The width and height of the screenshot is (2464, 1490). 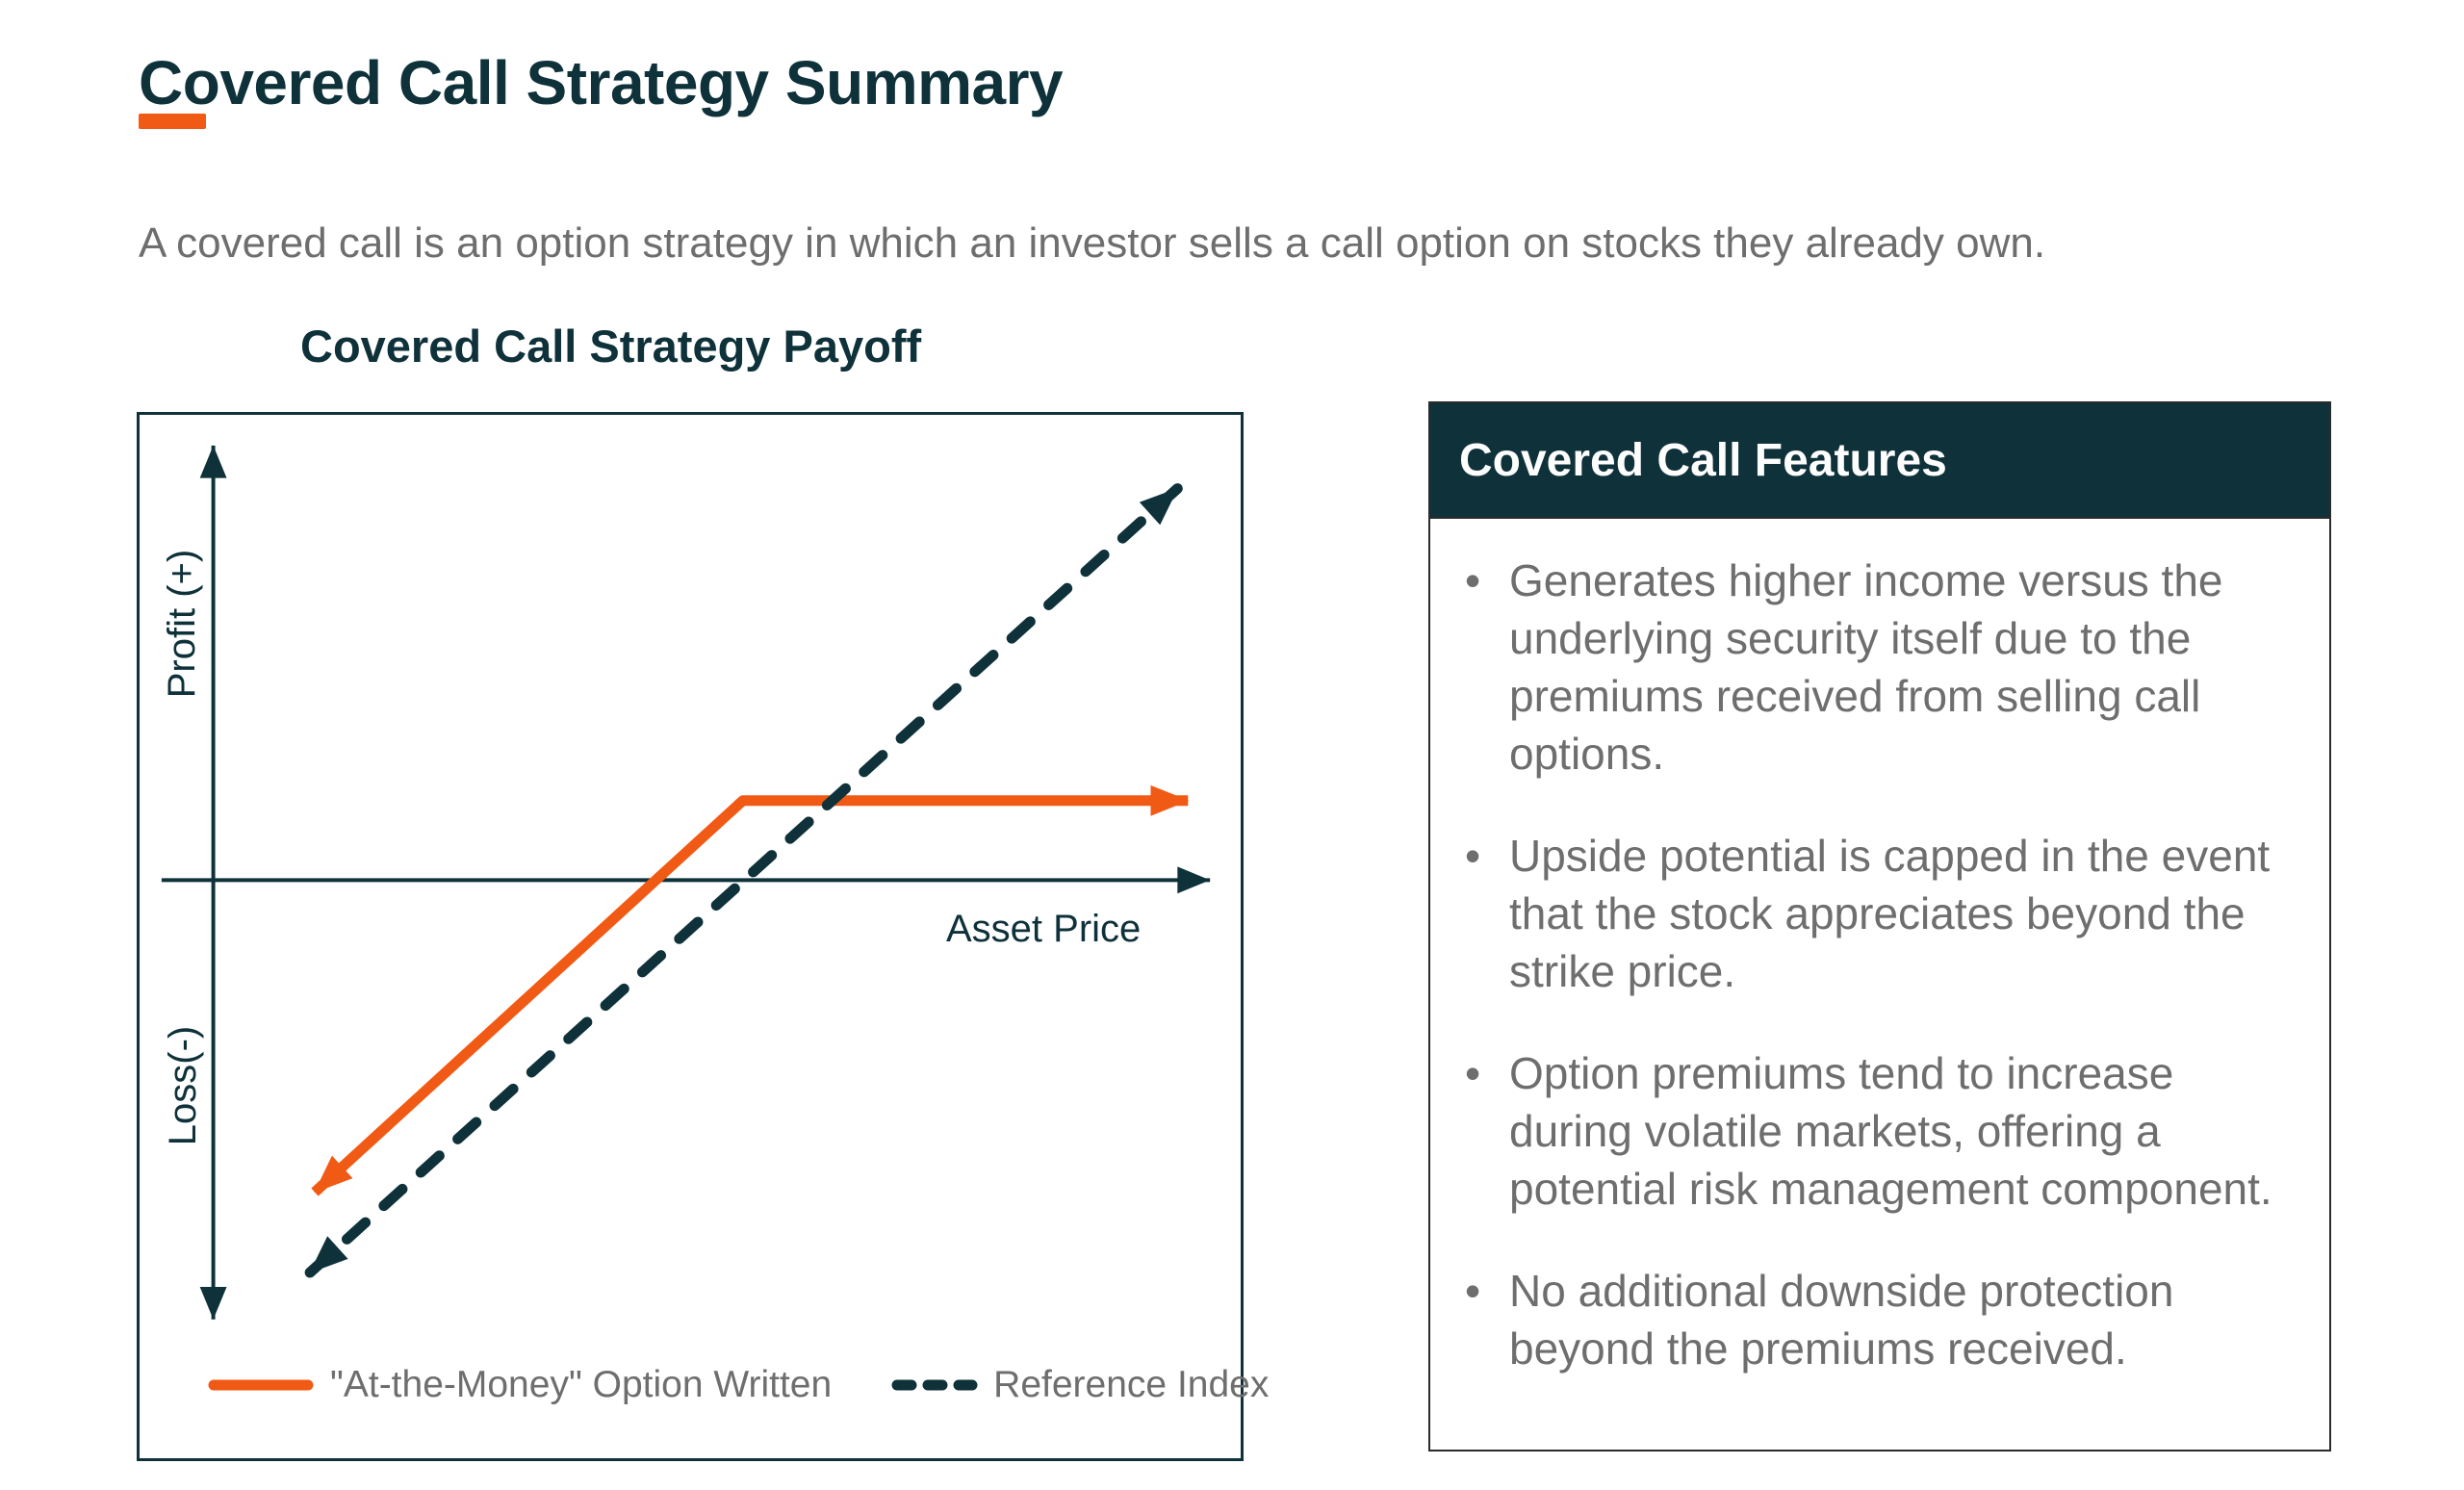 What do you see at coordinates (1131, 1384) in the screenshot?
I see `legend-label: Reference Index` at bounding box center [1131, 1384].